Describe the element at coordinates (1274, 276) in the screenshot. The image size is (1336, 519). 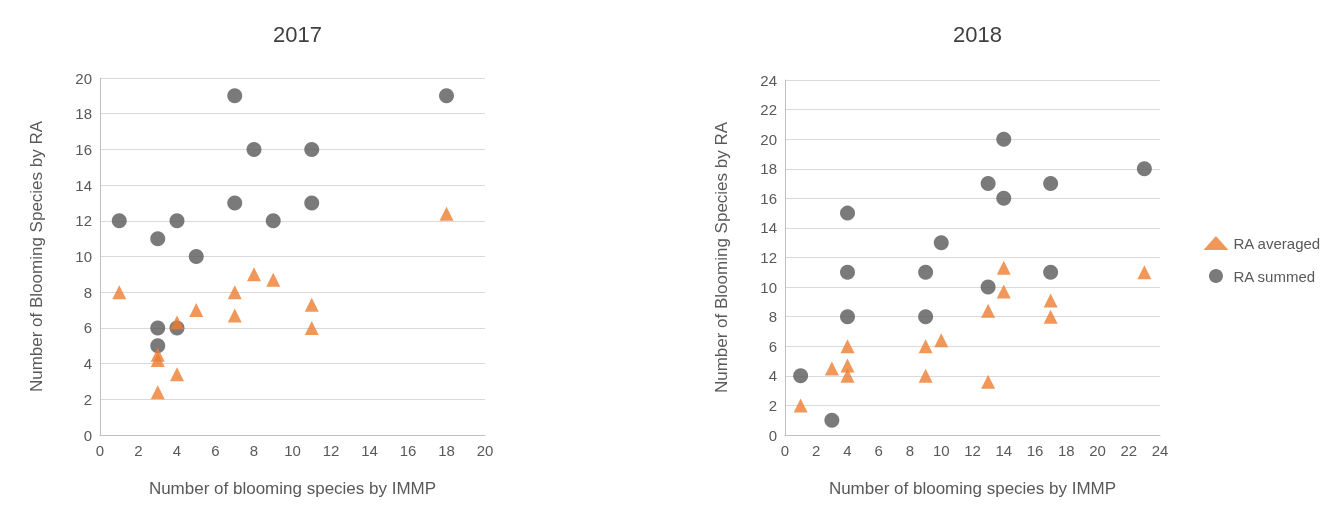
I see `legend-label: RA summed` at that location.